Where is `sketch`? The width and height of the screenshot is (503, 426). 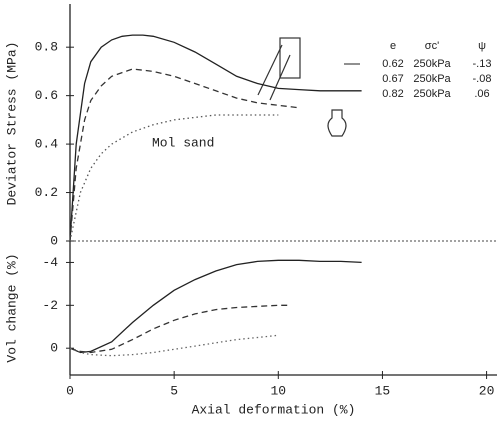
sketch is located at coordinates (302, 87).